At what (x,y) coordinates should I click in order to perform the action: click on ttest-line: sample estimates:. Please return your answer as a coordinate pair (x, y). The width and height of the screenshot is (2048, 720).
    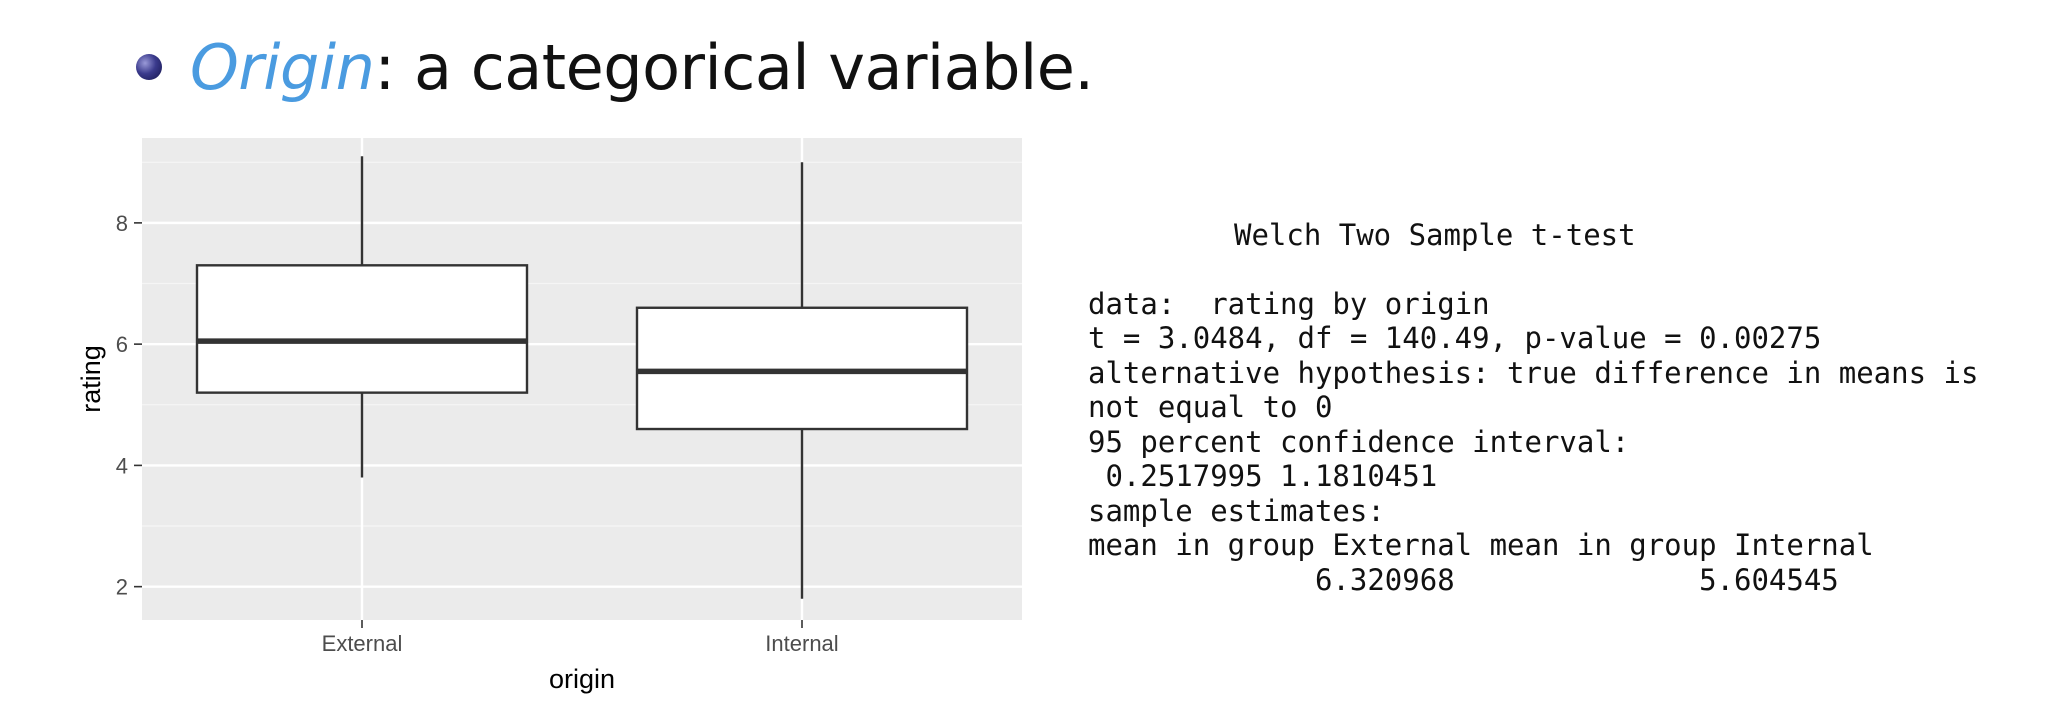
    Looking at the image, I should click on (1236, 510).